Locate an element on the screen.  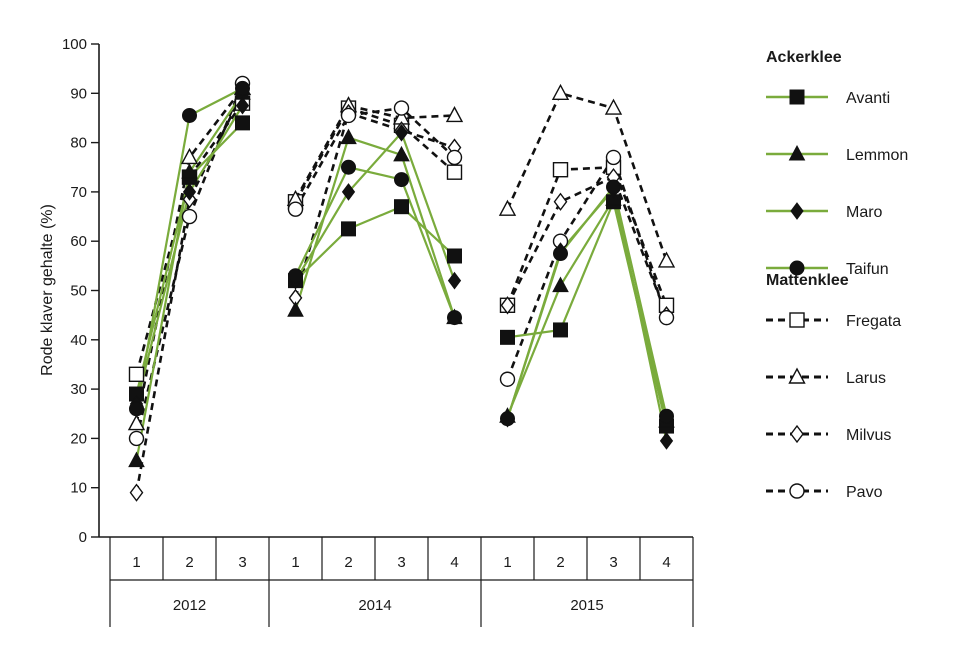
legend-label: Pavo is located at coordinates (864, 492).